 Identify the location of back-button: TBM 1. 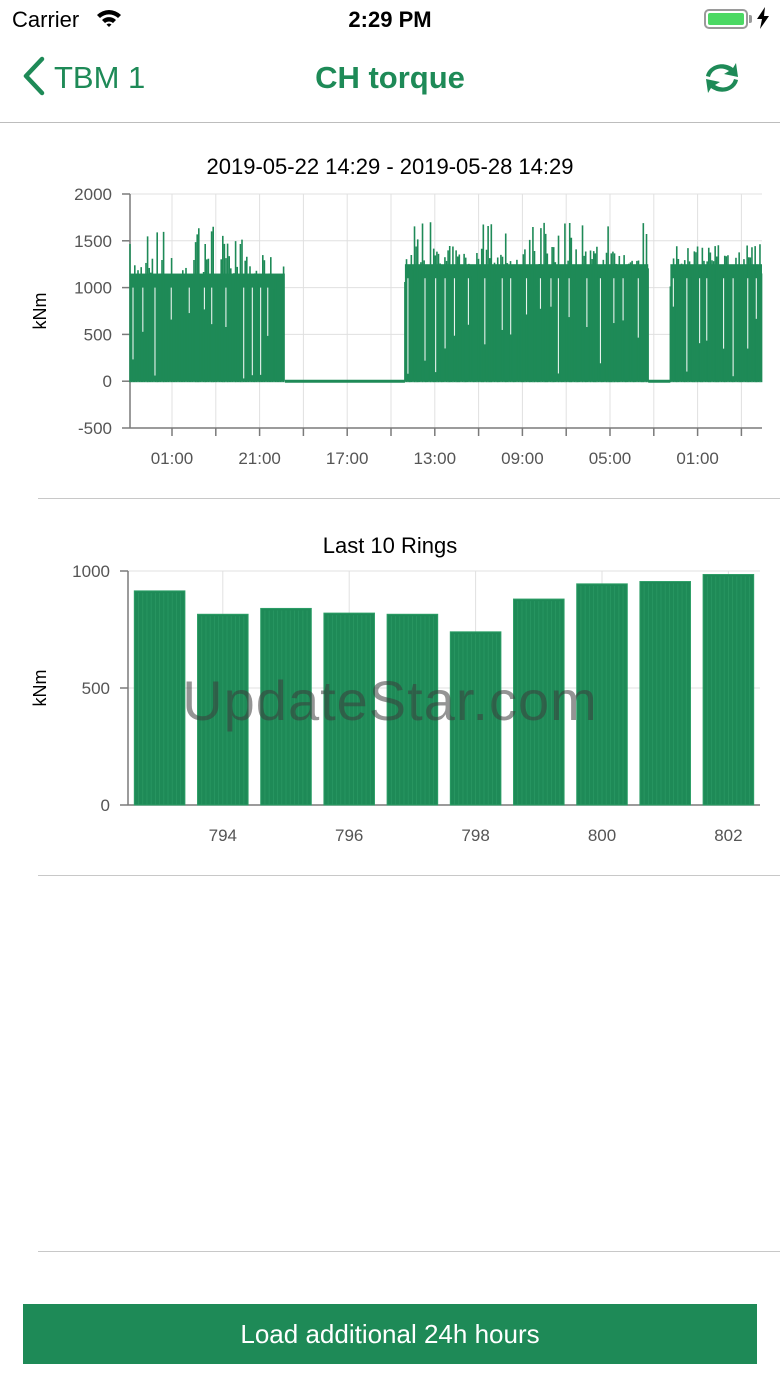
(83, 78).